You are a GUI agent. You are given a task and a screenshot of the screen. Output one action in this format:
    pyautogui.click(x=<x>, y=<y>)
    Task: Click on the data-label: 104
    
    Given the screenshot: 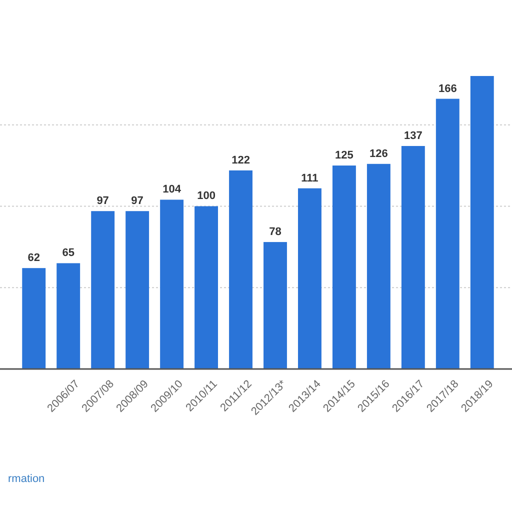 What is the action you would take?
    pyautogui.click(x=172, y=190)
    